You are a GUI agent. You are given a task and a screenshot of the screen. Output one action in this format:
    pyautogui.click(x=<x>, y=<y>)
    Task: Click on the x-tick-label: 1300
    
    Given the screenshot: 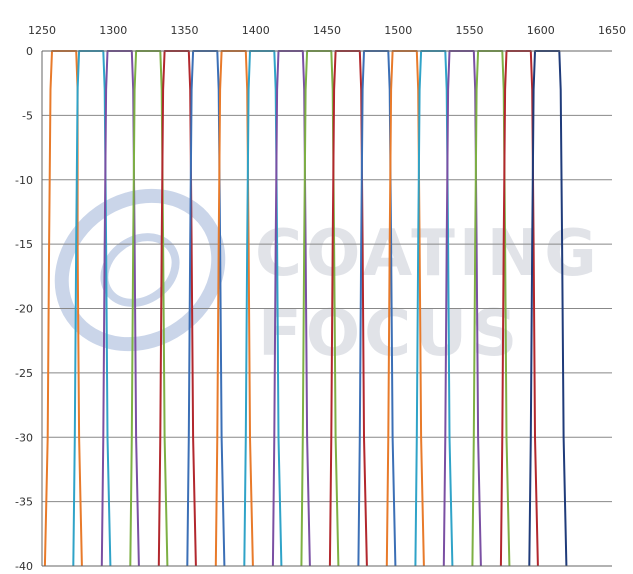 What is the action you would take?
    pyautogui.click(x=113, y=30)
    